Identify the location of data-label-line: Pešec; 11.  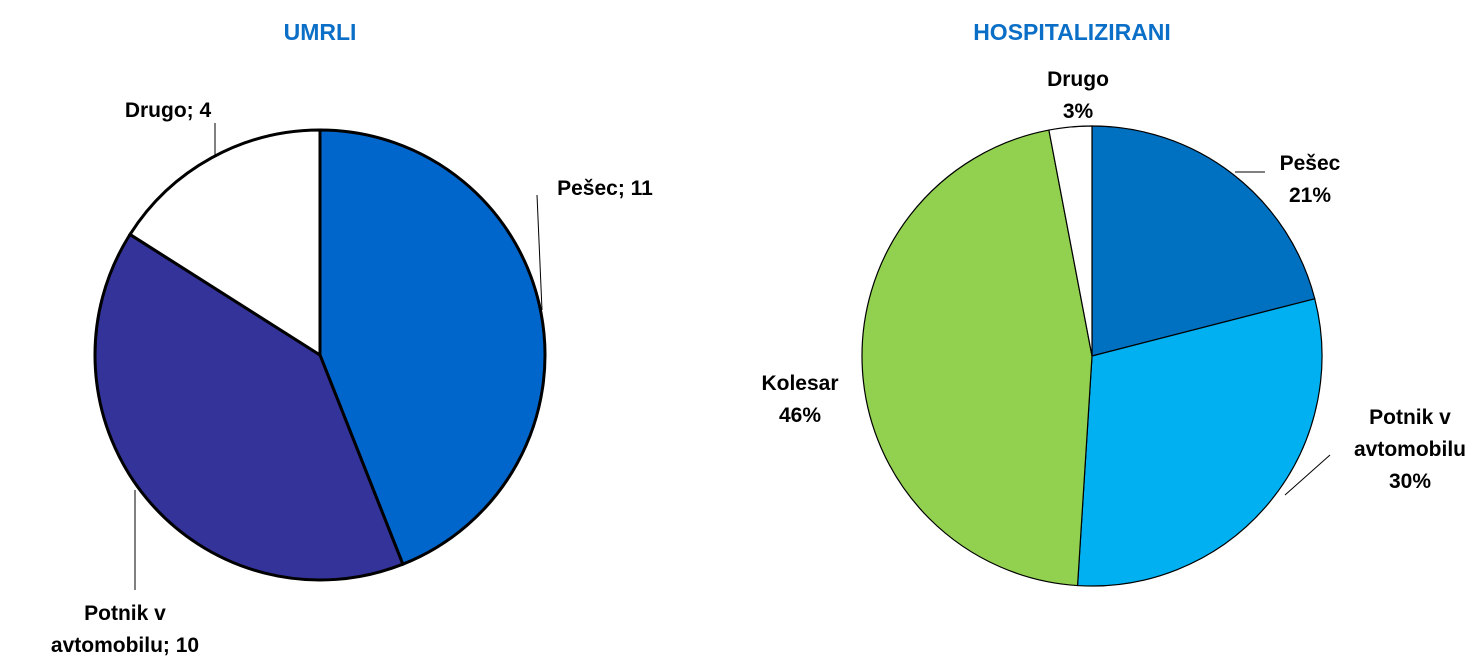
(605, 188).